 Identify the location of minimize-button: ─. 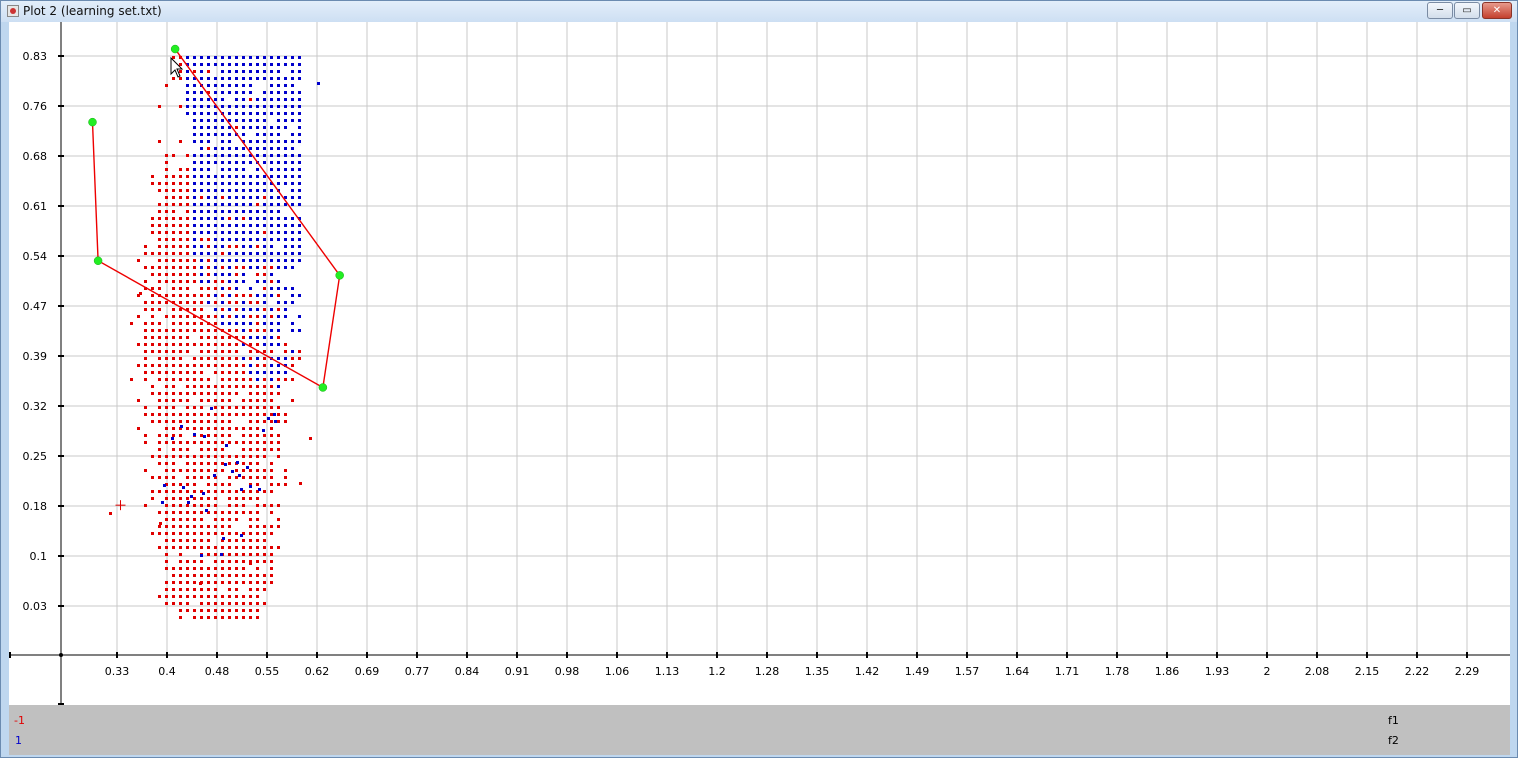
(1440, 10).